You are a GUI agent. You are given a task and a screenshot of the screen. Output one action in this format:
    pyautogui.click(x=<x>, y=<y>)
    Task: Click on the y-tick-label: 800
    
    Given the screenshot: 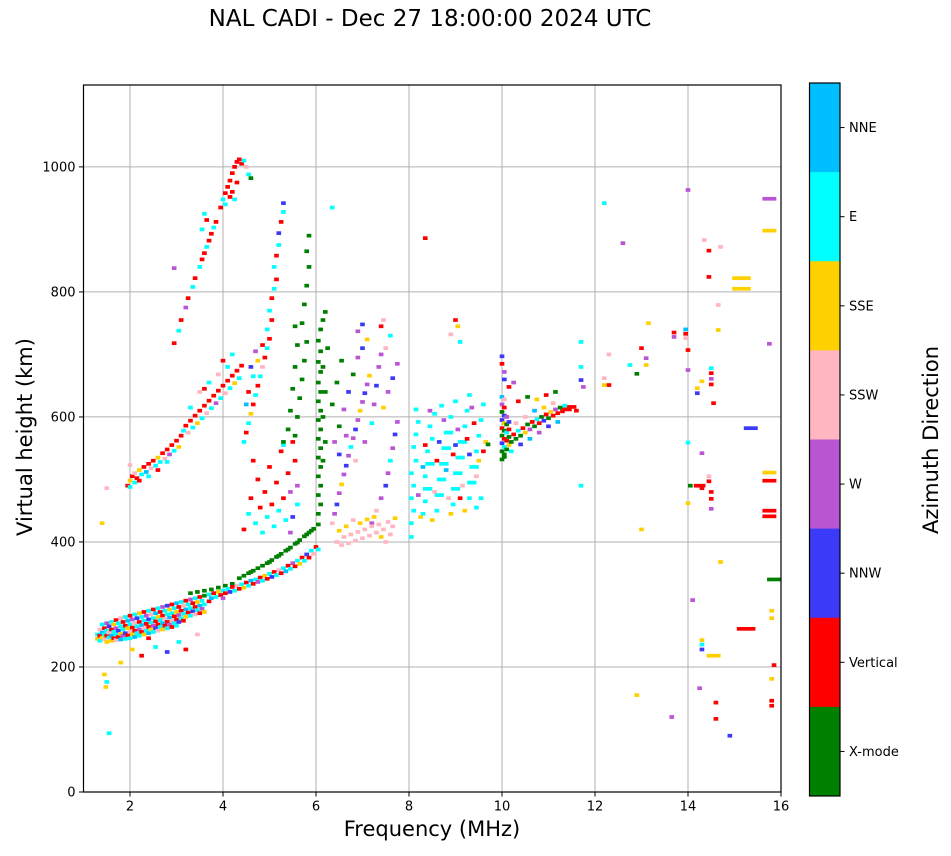 What is the action you would take?
    pyautogui.click(x=63, y=292)
    